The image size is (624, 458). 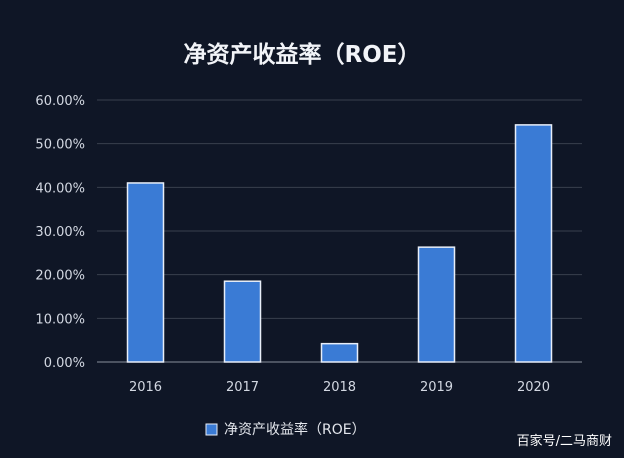 What do you see at coordinates (145, 387) in the screenshot?
I see `x-tick-label: 2016` at bounding box center [145, 387].